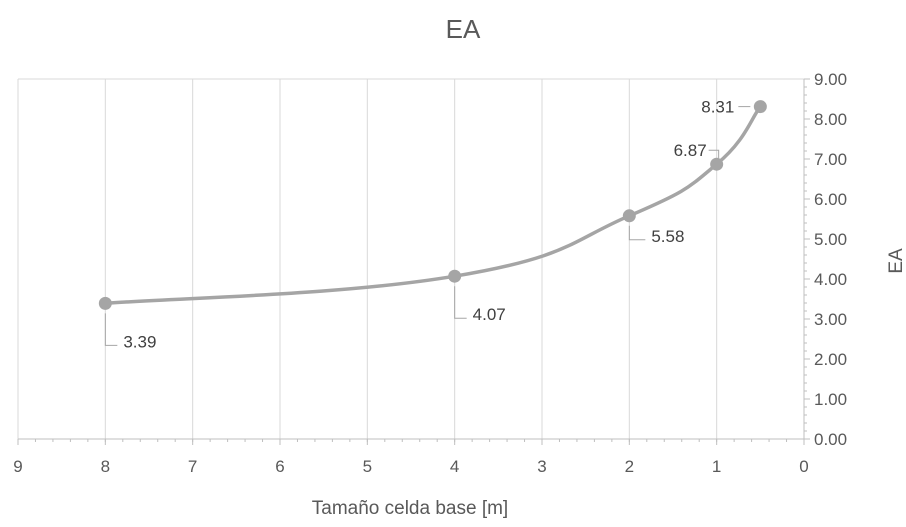 This screenshot has width=906, height=527. I want to click on x-tick-label: 2, so click(629, 466).